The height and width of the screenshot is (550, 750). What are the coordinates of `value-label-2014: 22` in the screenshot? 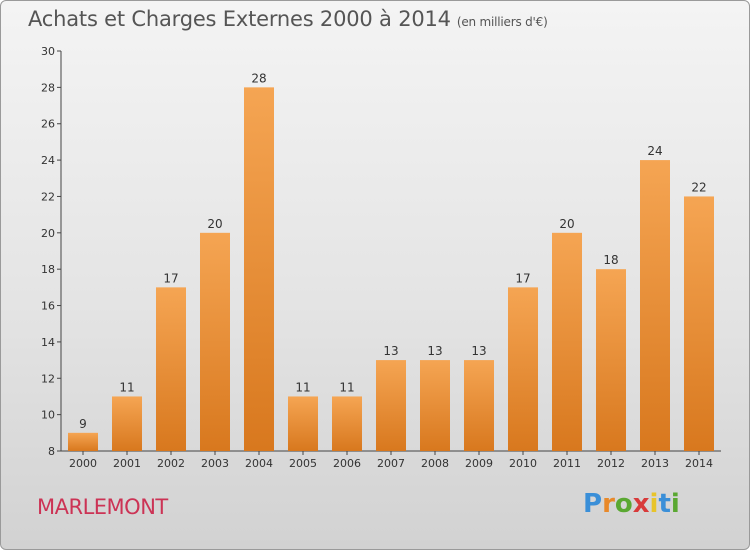 It's located at (698, 187).